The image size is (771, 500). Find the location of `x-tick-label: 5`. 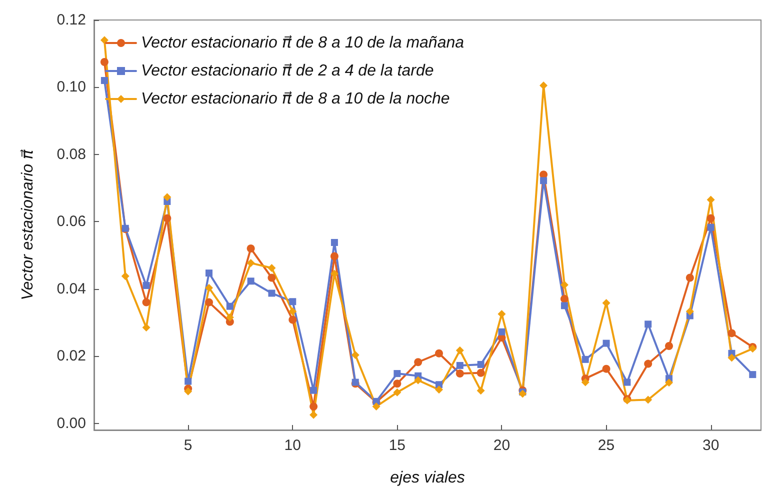

x-tick-label: 5 is located at coordinates (188, 445).